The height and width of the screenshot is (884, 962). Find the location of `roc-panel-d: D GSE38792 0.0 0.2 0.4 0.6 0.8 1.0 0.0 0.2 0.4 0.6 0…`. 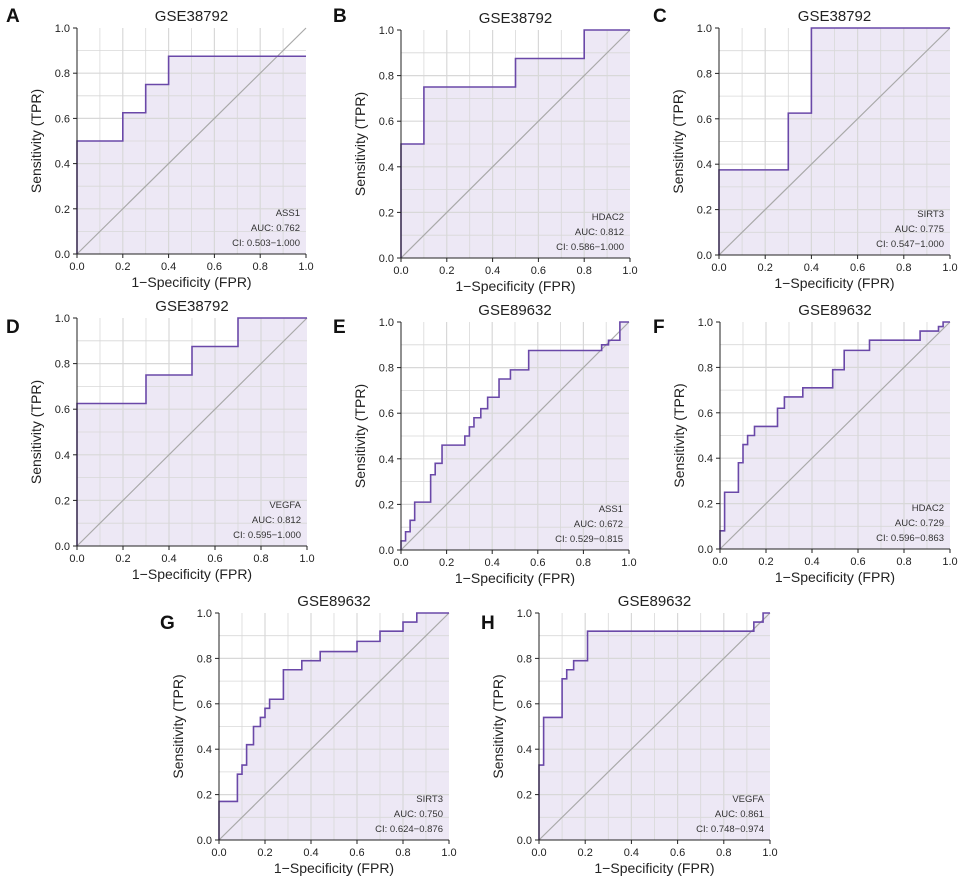

roc-panel-d: D GSE38792 0.0 0.2 0.4 0.6 0.8 1.0 0.0 0.2 0.4 0.6 0… is located at coordinates (160, 440).